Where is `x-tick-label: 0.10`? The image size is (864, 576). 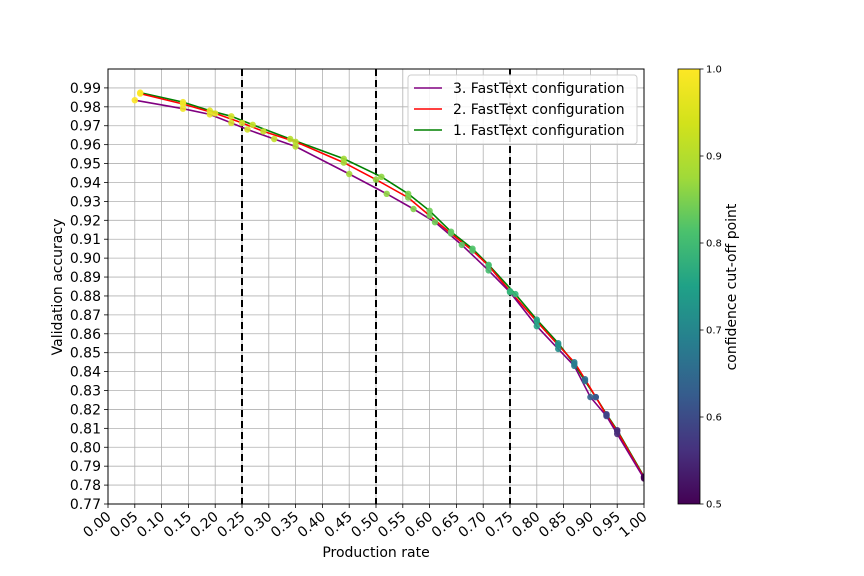
x-tick-label: 0.10 is located at coordinates (151, 525).